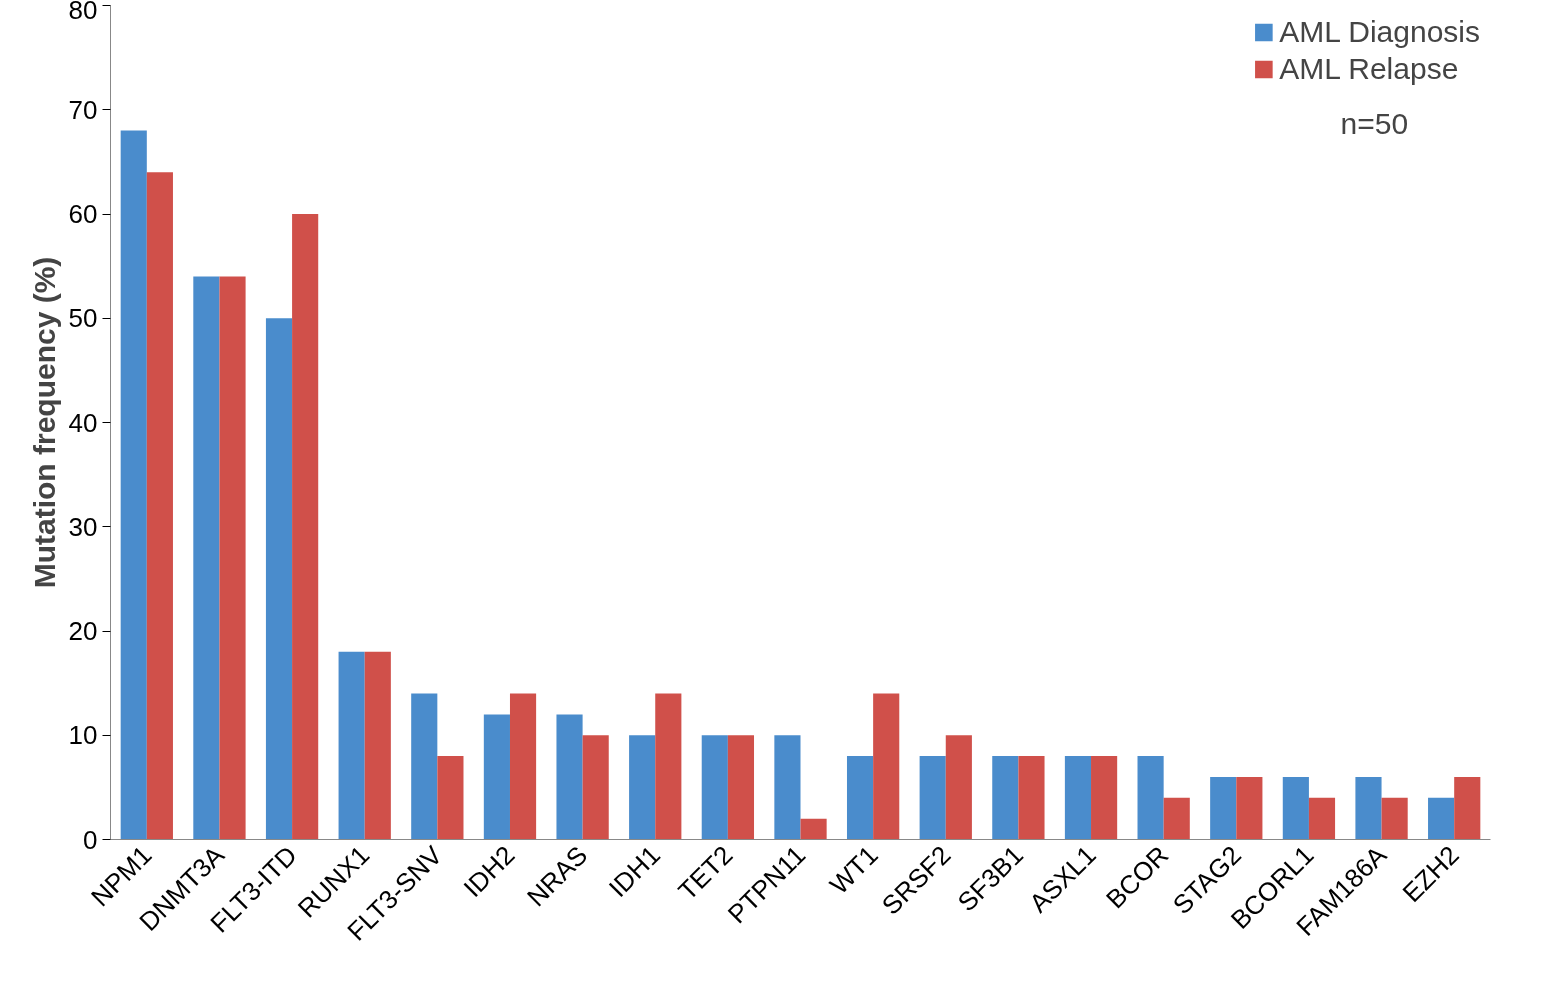 The width and height of the screenshot is (1541, 985). I want to click on y-tick-label: 20, so click(83, 631).